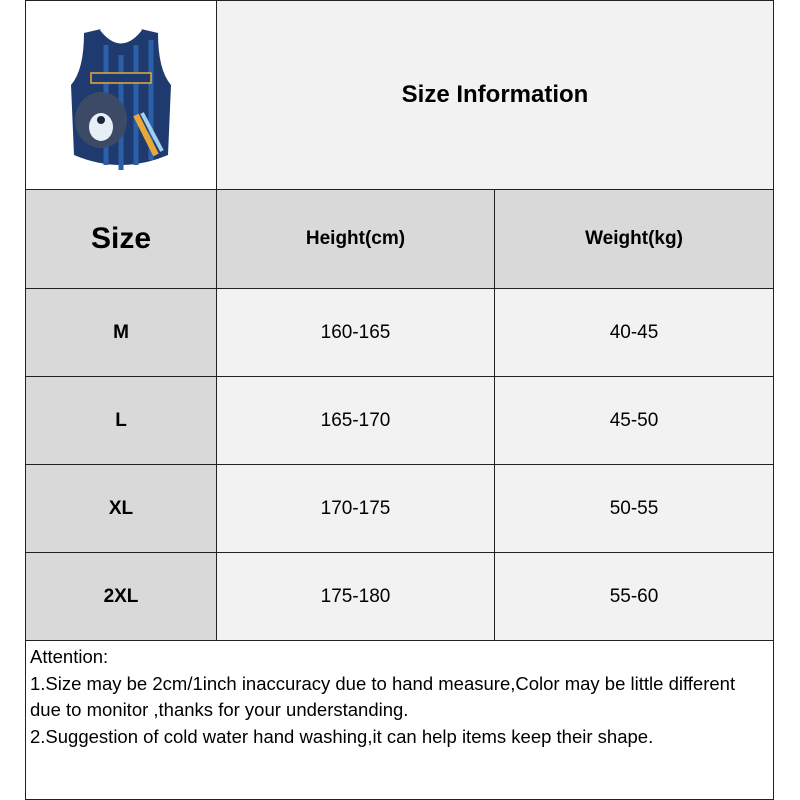 The width and height of the screenshot is (800, 800). I want to click on weight-cell: 50-55, so click(634, 508).